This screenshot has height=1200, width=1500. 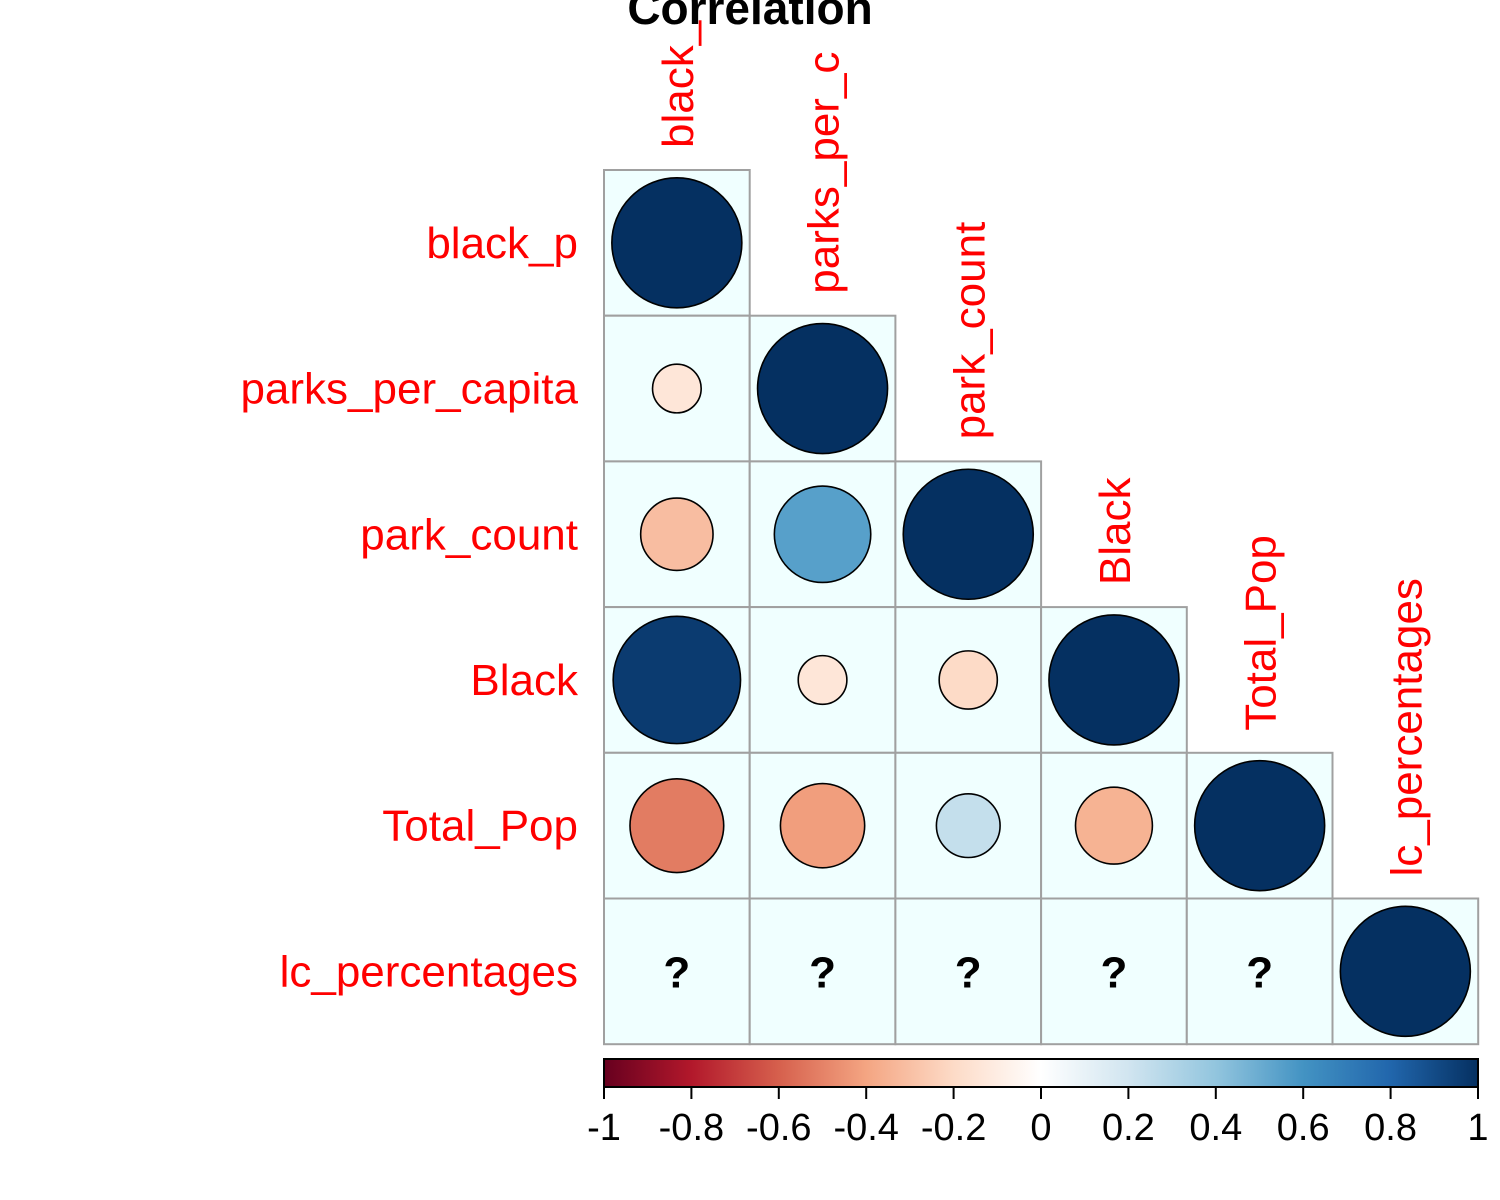 I want to click on row-label-parks_per_capita: parks_per_capita, so click(x=409, y=389).